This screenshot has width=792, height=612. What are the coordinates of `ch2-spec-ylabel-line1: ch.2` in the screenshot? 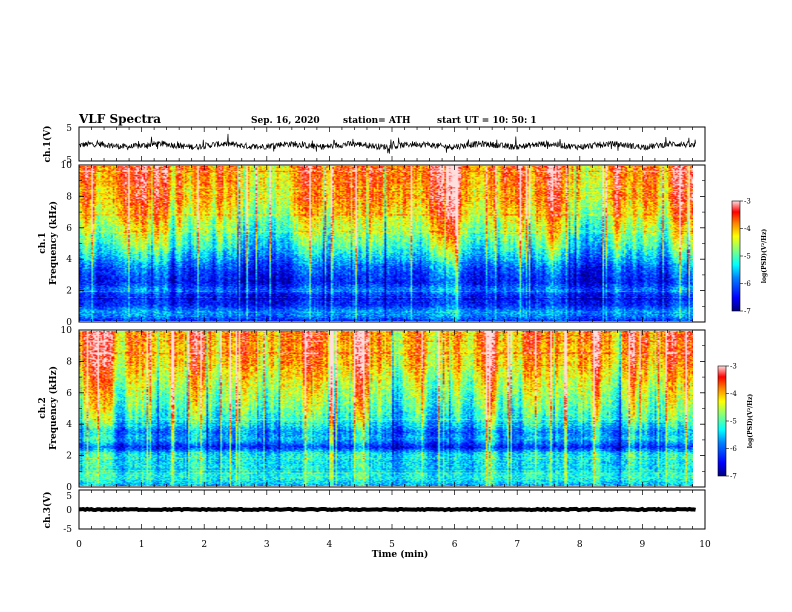 It's located at (43, 407).